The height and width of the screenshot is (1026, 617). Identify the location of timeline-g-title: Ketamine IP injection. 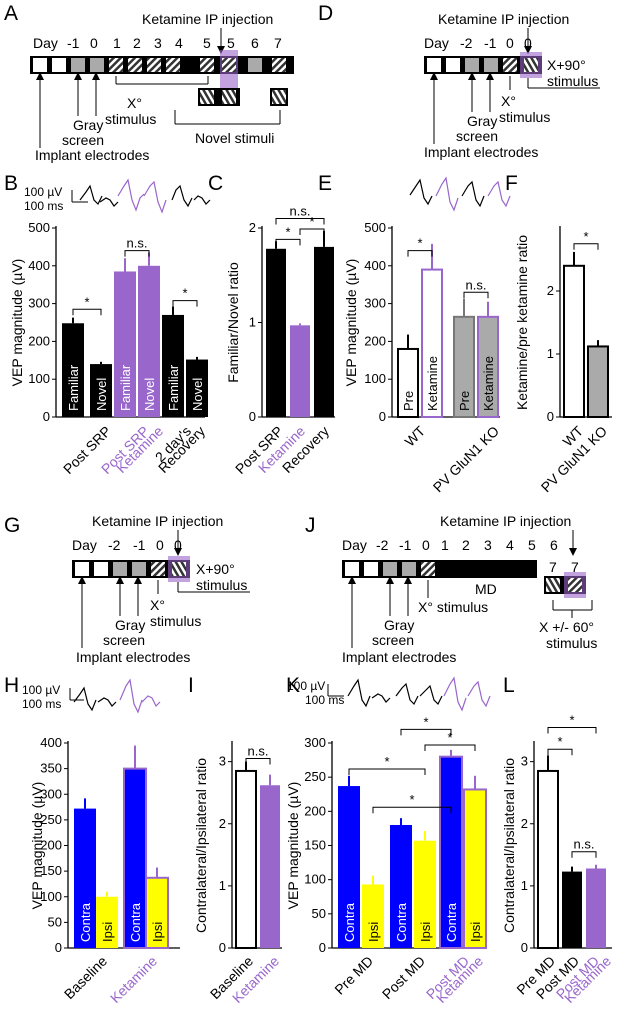
(157, 521).